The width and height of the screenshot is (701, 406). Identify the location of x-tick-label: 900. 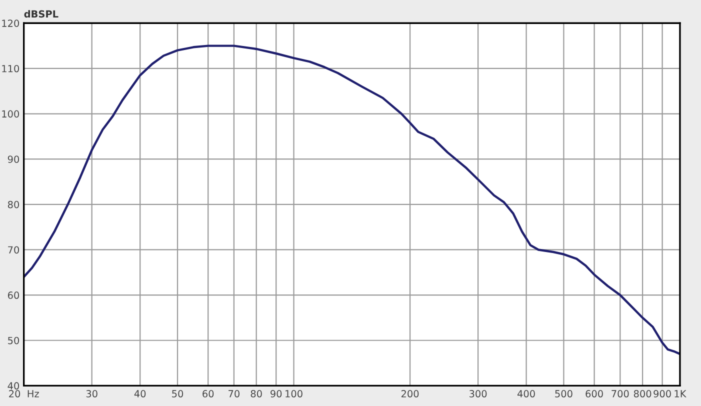
(662, 394).